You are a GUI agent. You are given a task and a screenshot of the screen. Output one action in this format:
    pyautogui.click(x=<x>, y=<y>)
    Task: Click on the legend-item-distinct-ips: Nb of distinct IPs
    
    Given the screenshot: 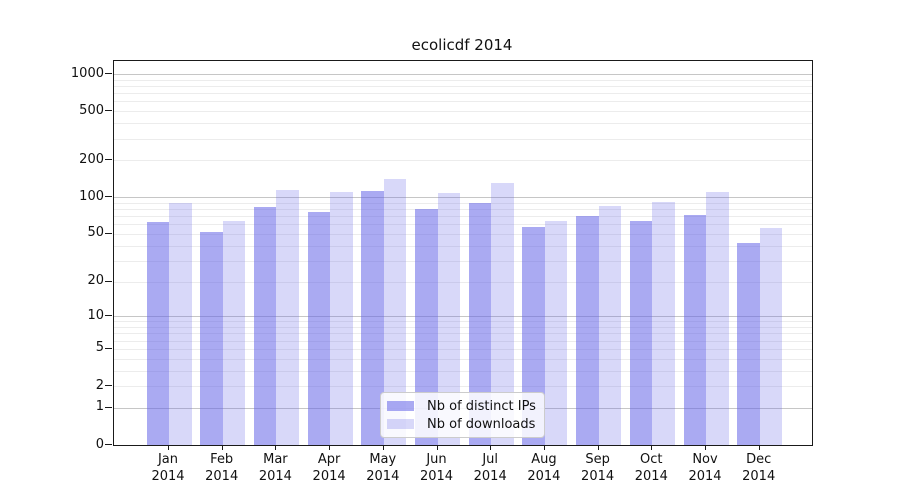 What is the action you would take?
    pyautogui.click(x=461, y=406)
    